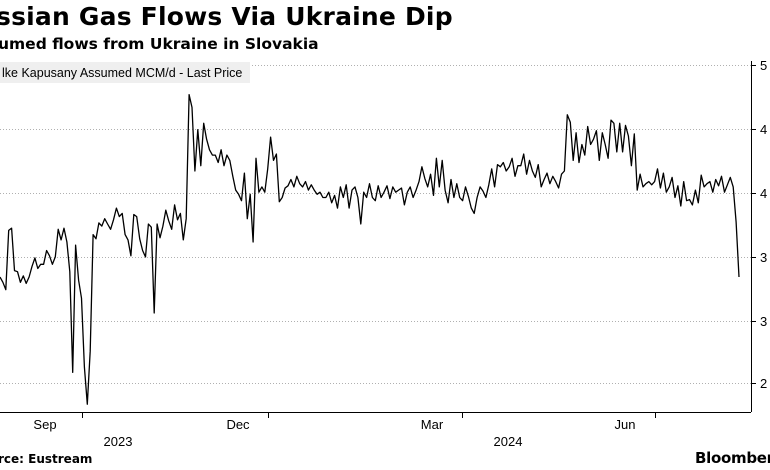 This screenshot has width=770, height=470. What do you see at coordinates (238, 424) in the screenshot?
I see `x-tick-label-1: Dec` at bounding box center [238, 424].